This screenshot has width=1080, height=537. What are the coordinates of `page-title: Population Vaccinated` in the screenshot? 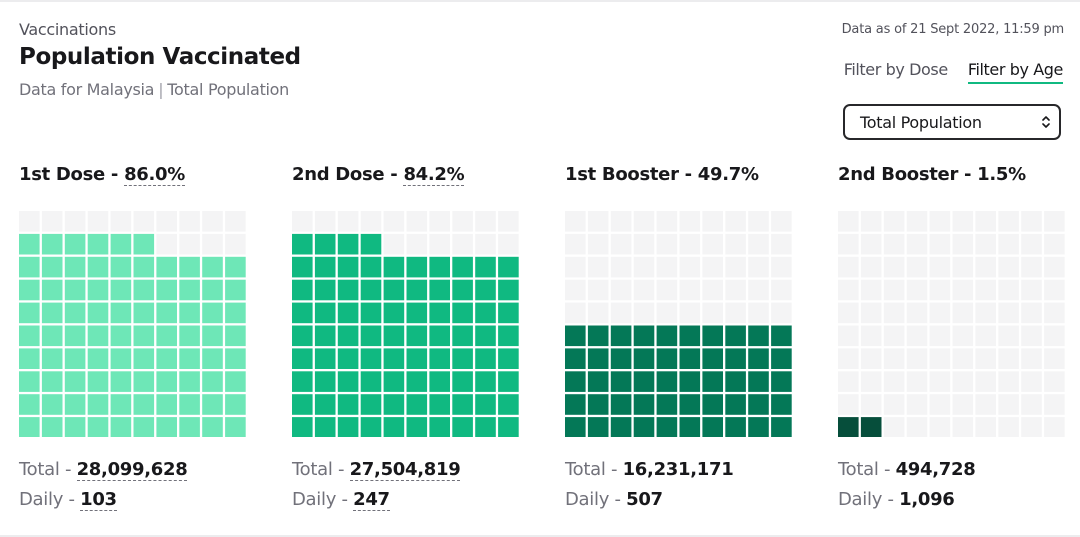 It's located at (160, 57).